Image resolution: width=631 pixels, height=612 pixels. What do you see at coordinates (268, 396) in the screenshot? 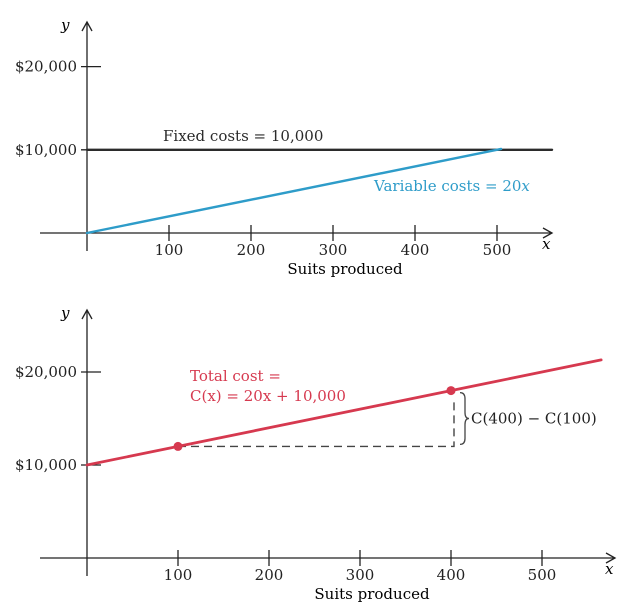
I see `total-cost-formula: C(x) = 20x + 10,000` at bounding box center [268, 396].